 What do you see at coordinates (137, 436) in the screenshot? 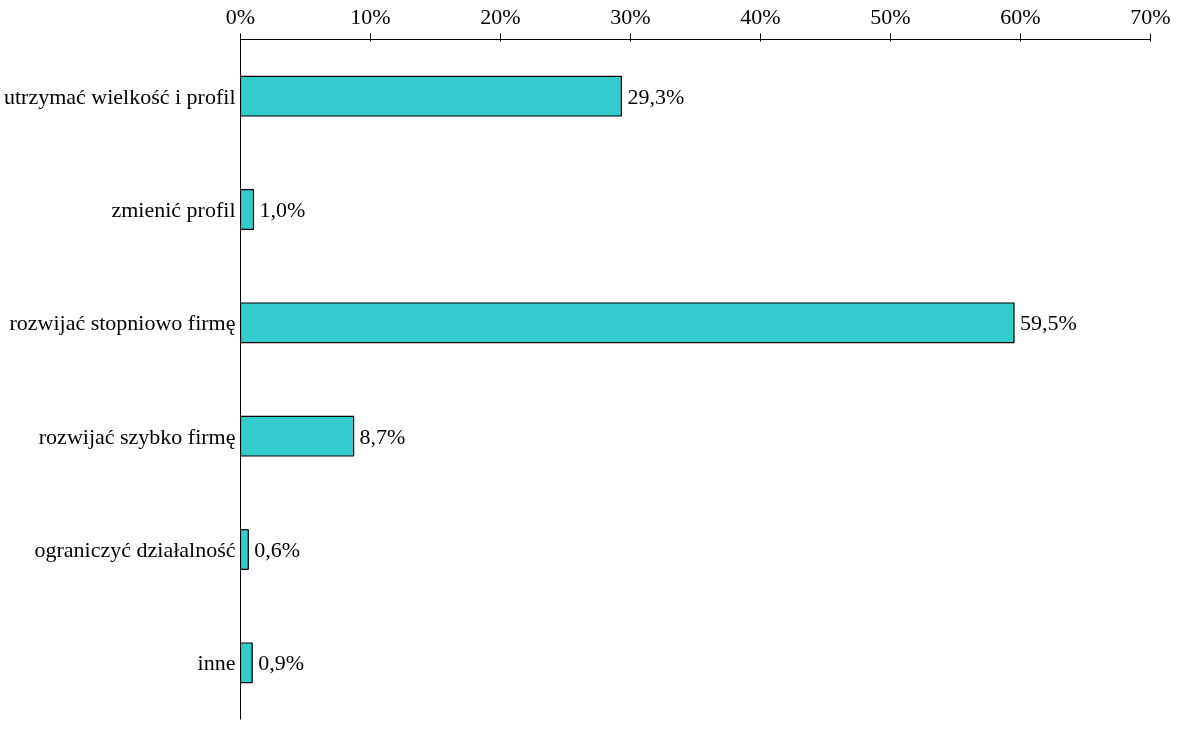
I see `y-tick-label: rozwijać szybko firmę` at bounding box center [137, 436].